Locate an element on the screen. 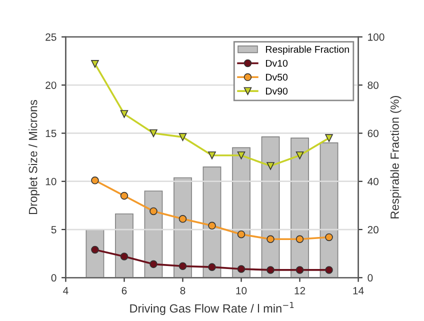 The height and width of the screenshot is (321, 424). legend-label: Respirable Fraction is located at coordinates (307, 50).